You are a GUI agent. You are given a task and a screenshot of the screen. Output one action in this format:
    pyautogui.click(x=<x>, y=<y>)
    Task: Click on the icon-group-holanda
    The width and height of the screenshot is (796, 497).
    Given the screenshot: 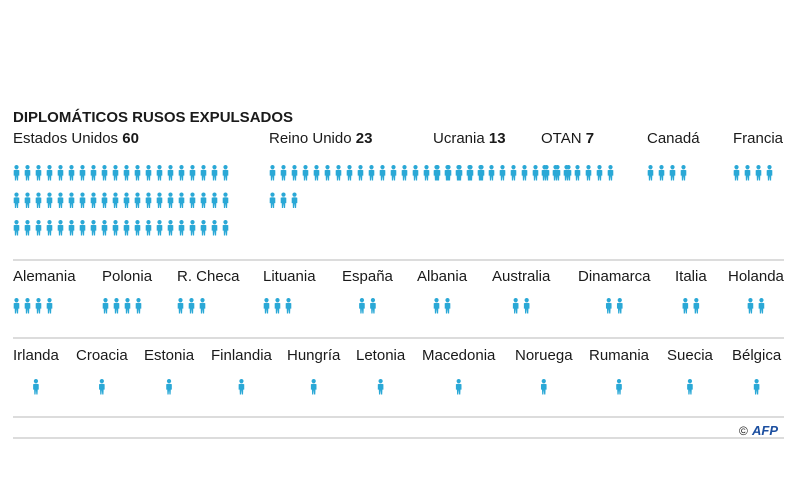 What is the action you would take?
    pyautogui.click(x=756, y=306)
    